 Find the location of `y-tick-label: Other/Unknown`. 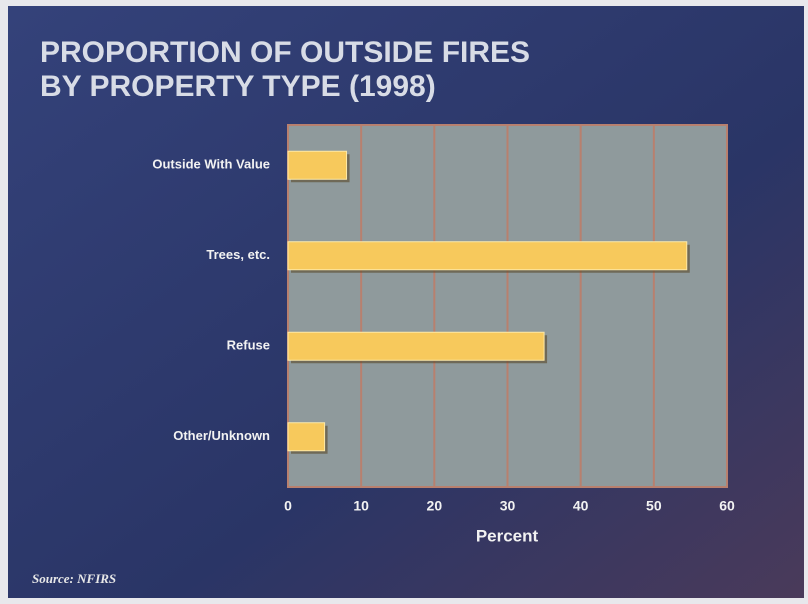

y-tick-label: Other/Unknown is located at coordinates (221, 435).